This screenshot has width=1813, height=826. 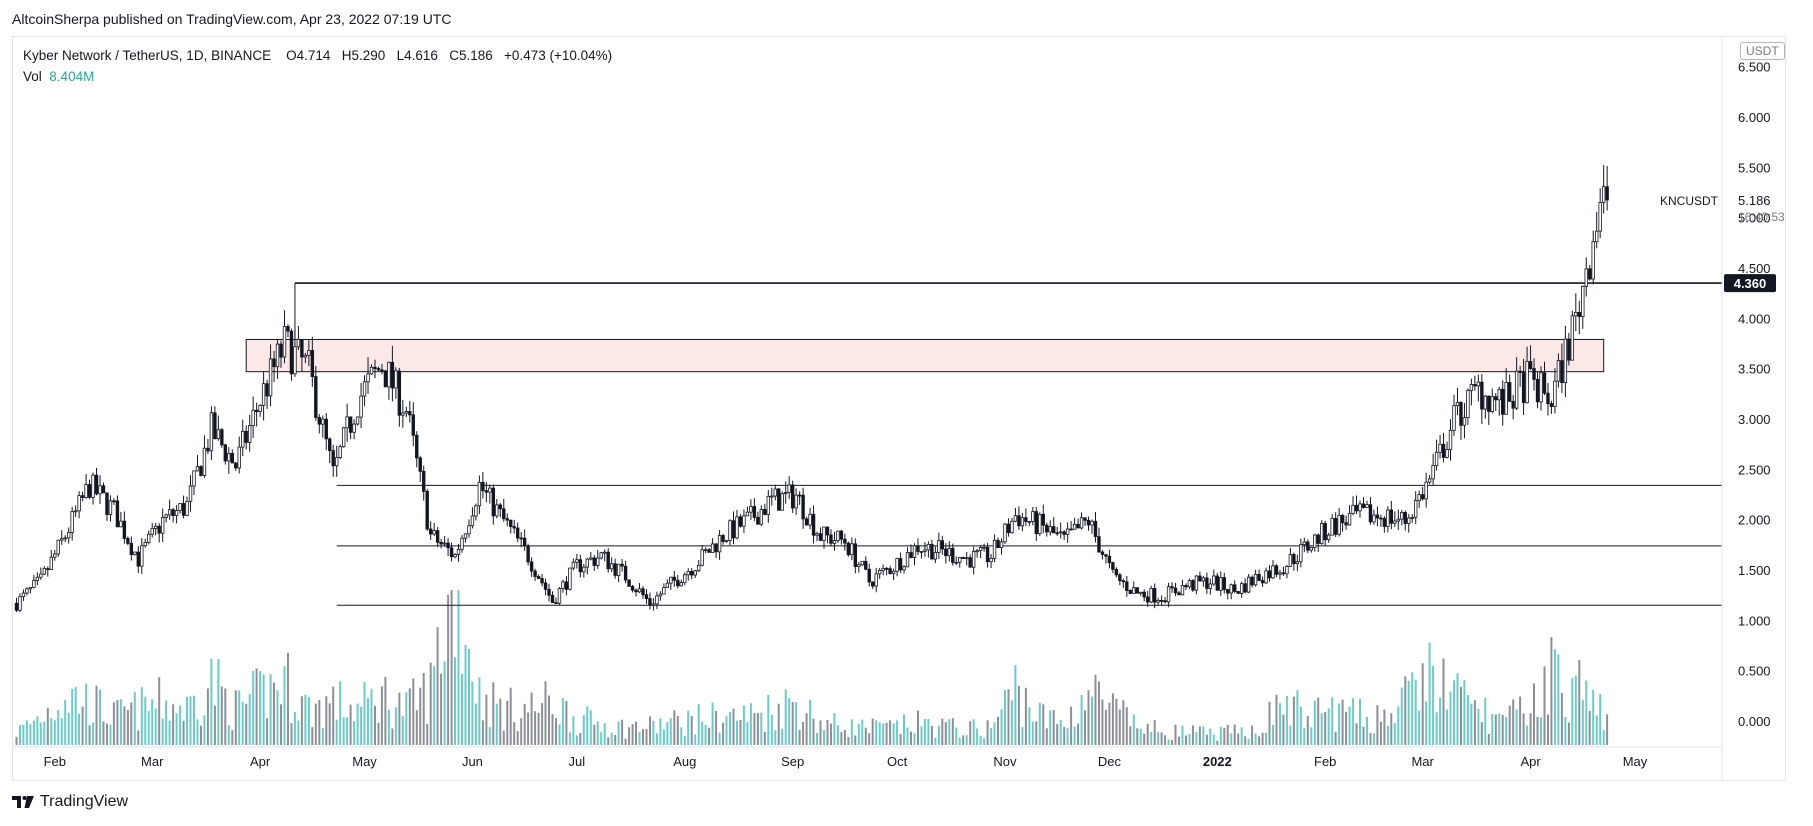 I want to click on price-tick-label: 5.000, so click(x=1754, y=218).